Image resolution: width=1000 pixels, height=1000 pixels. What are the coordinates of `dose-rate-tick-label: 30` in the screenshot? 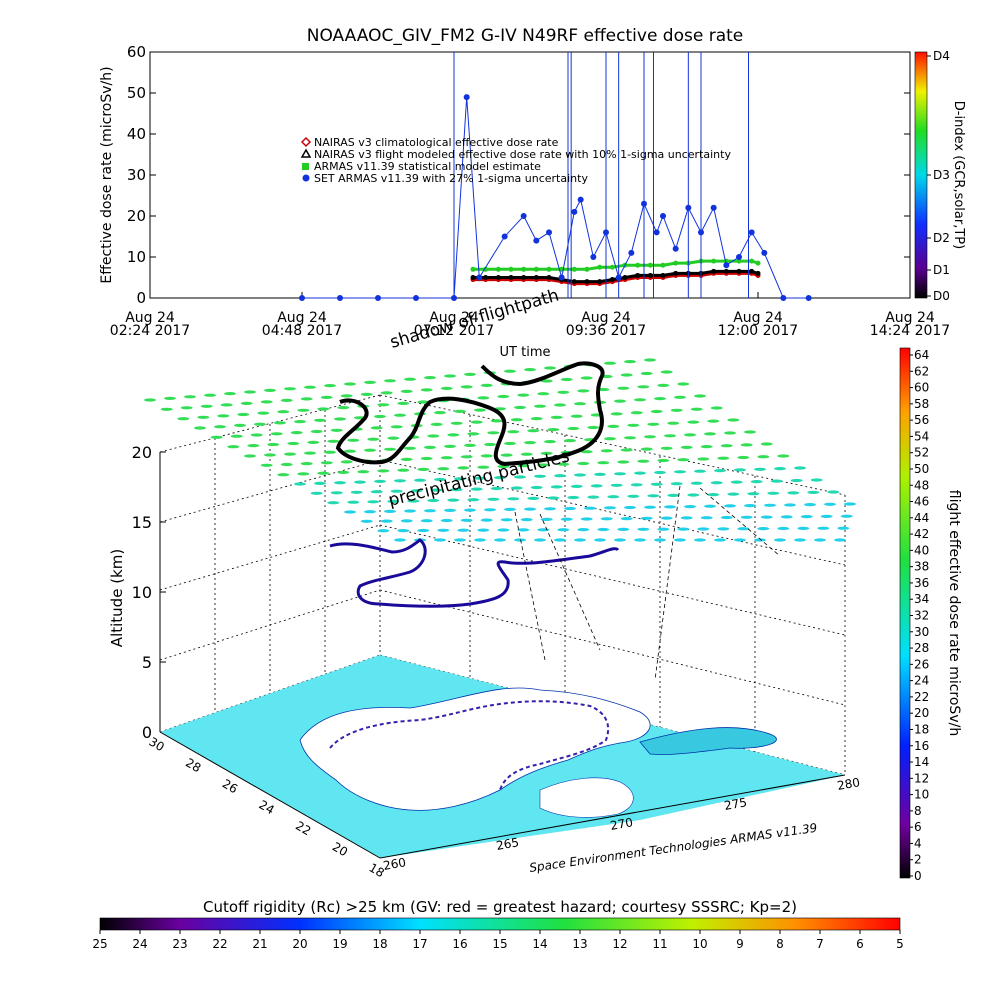 It's located at (921, 632).